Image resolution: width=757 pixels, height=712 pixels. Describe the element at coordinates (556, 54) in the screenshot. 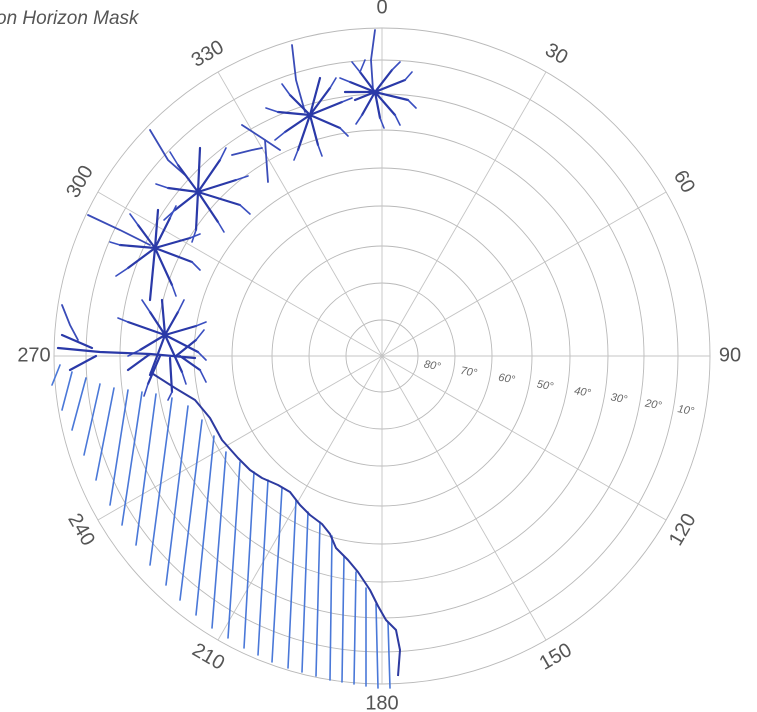

I see `azimuth-label-30: 30` at that location.